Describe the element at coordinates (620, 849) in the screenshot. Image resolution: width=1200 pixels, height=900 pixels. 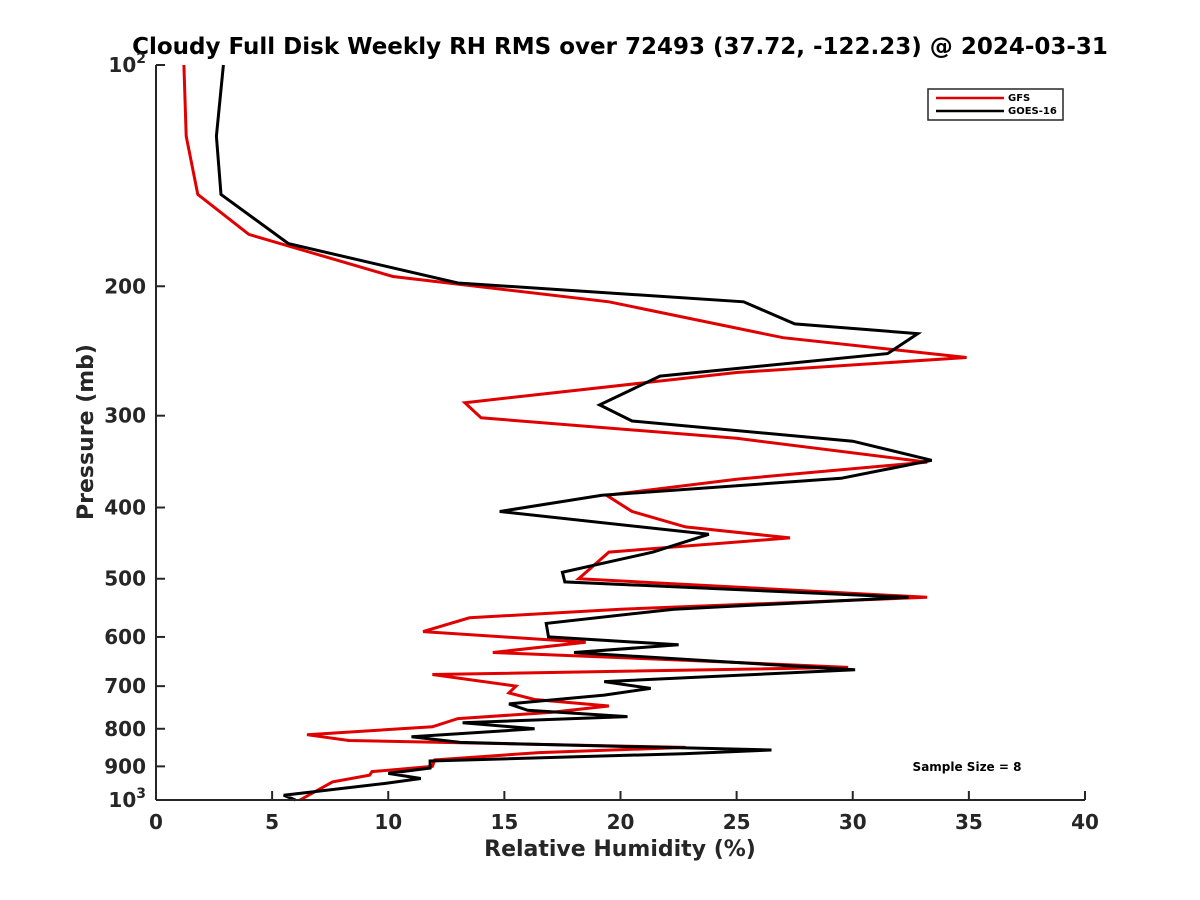
I see `x-axis-label: Relative Humidity (%)` at that location.